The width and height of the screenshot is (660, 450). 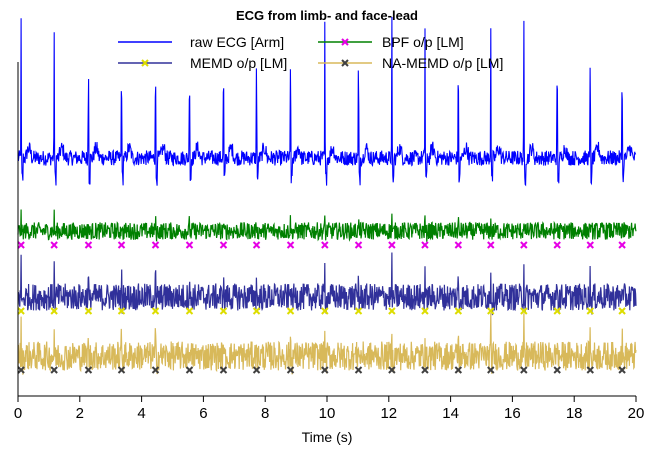 What do you see at coordinates (265, 413) in the screenshot?
I see `x-tick-label: 8` at bounding box center [265, 413].